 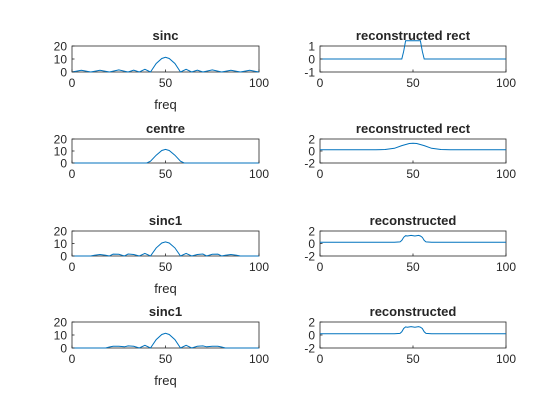 I want to click on subplot-title: sinc, so click(x=165, y=35).